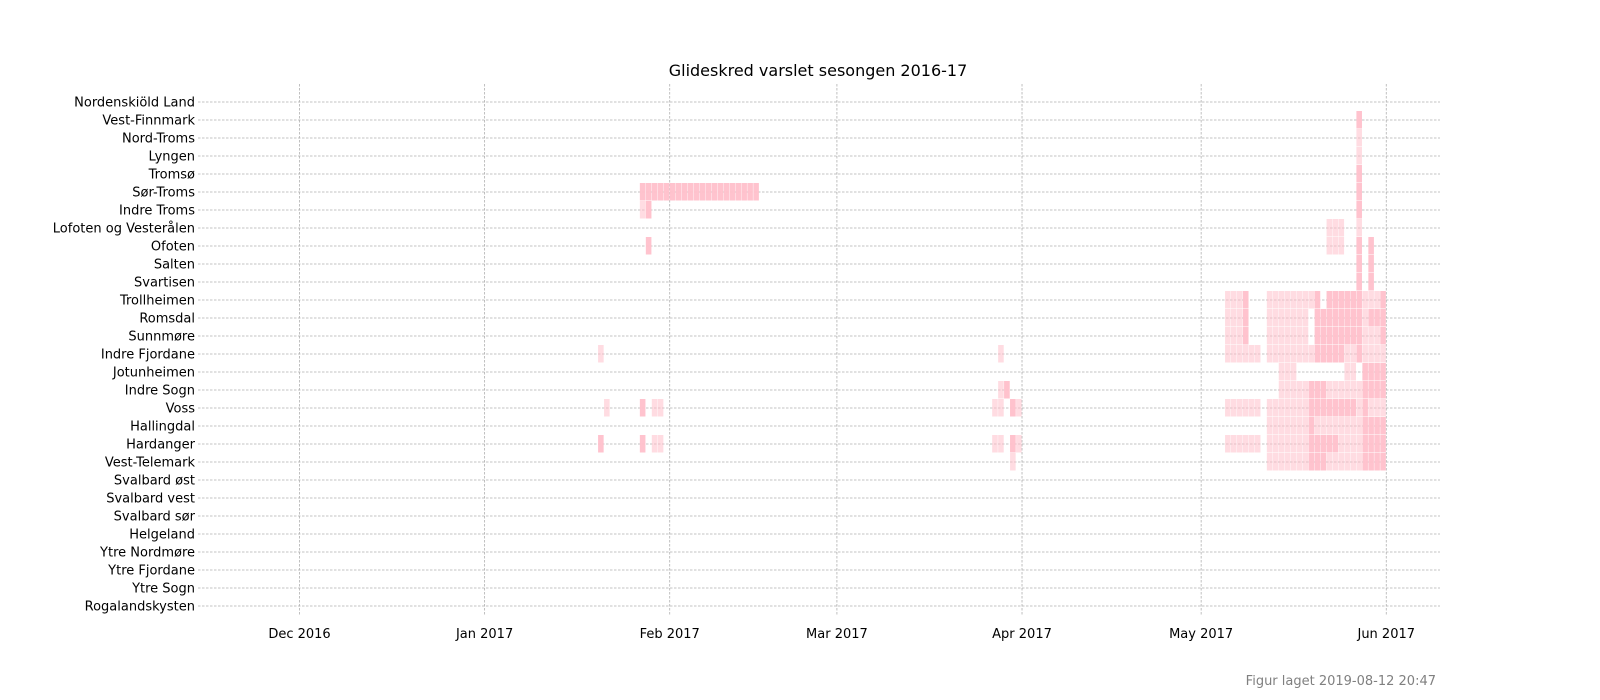 The width and height of the screenshot is (1600, 700). What do you see at coordinates (172, 157) in the screenshot?
I see `y-tick-label: Lyngen` at bounding box center [172, 157].